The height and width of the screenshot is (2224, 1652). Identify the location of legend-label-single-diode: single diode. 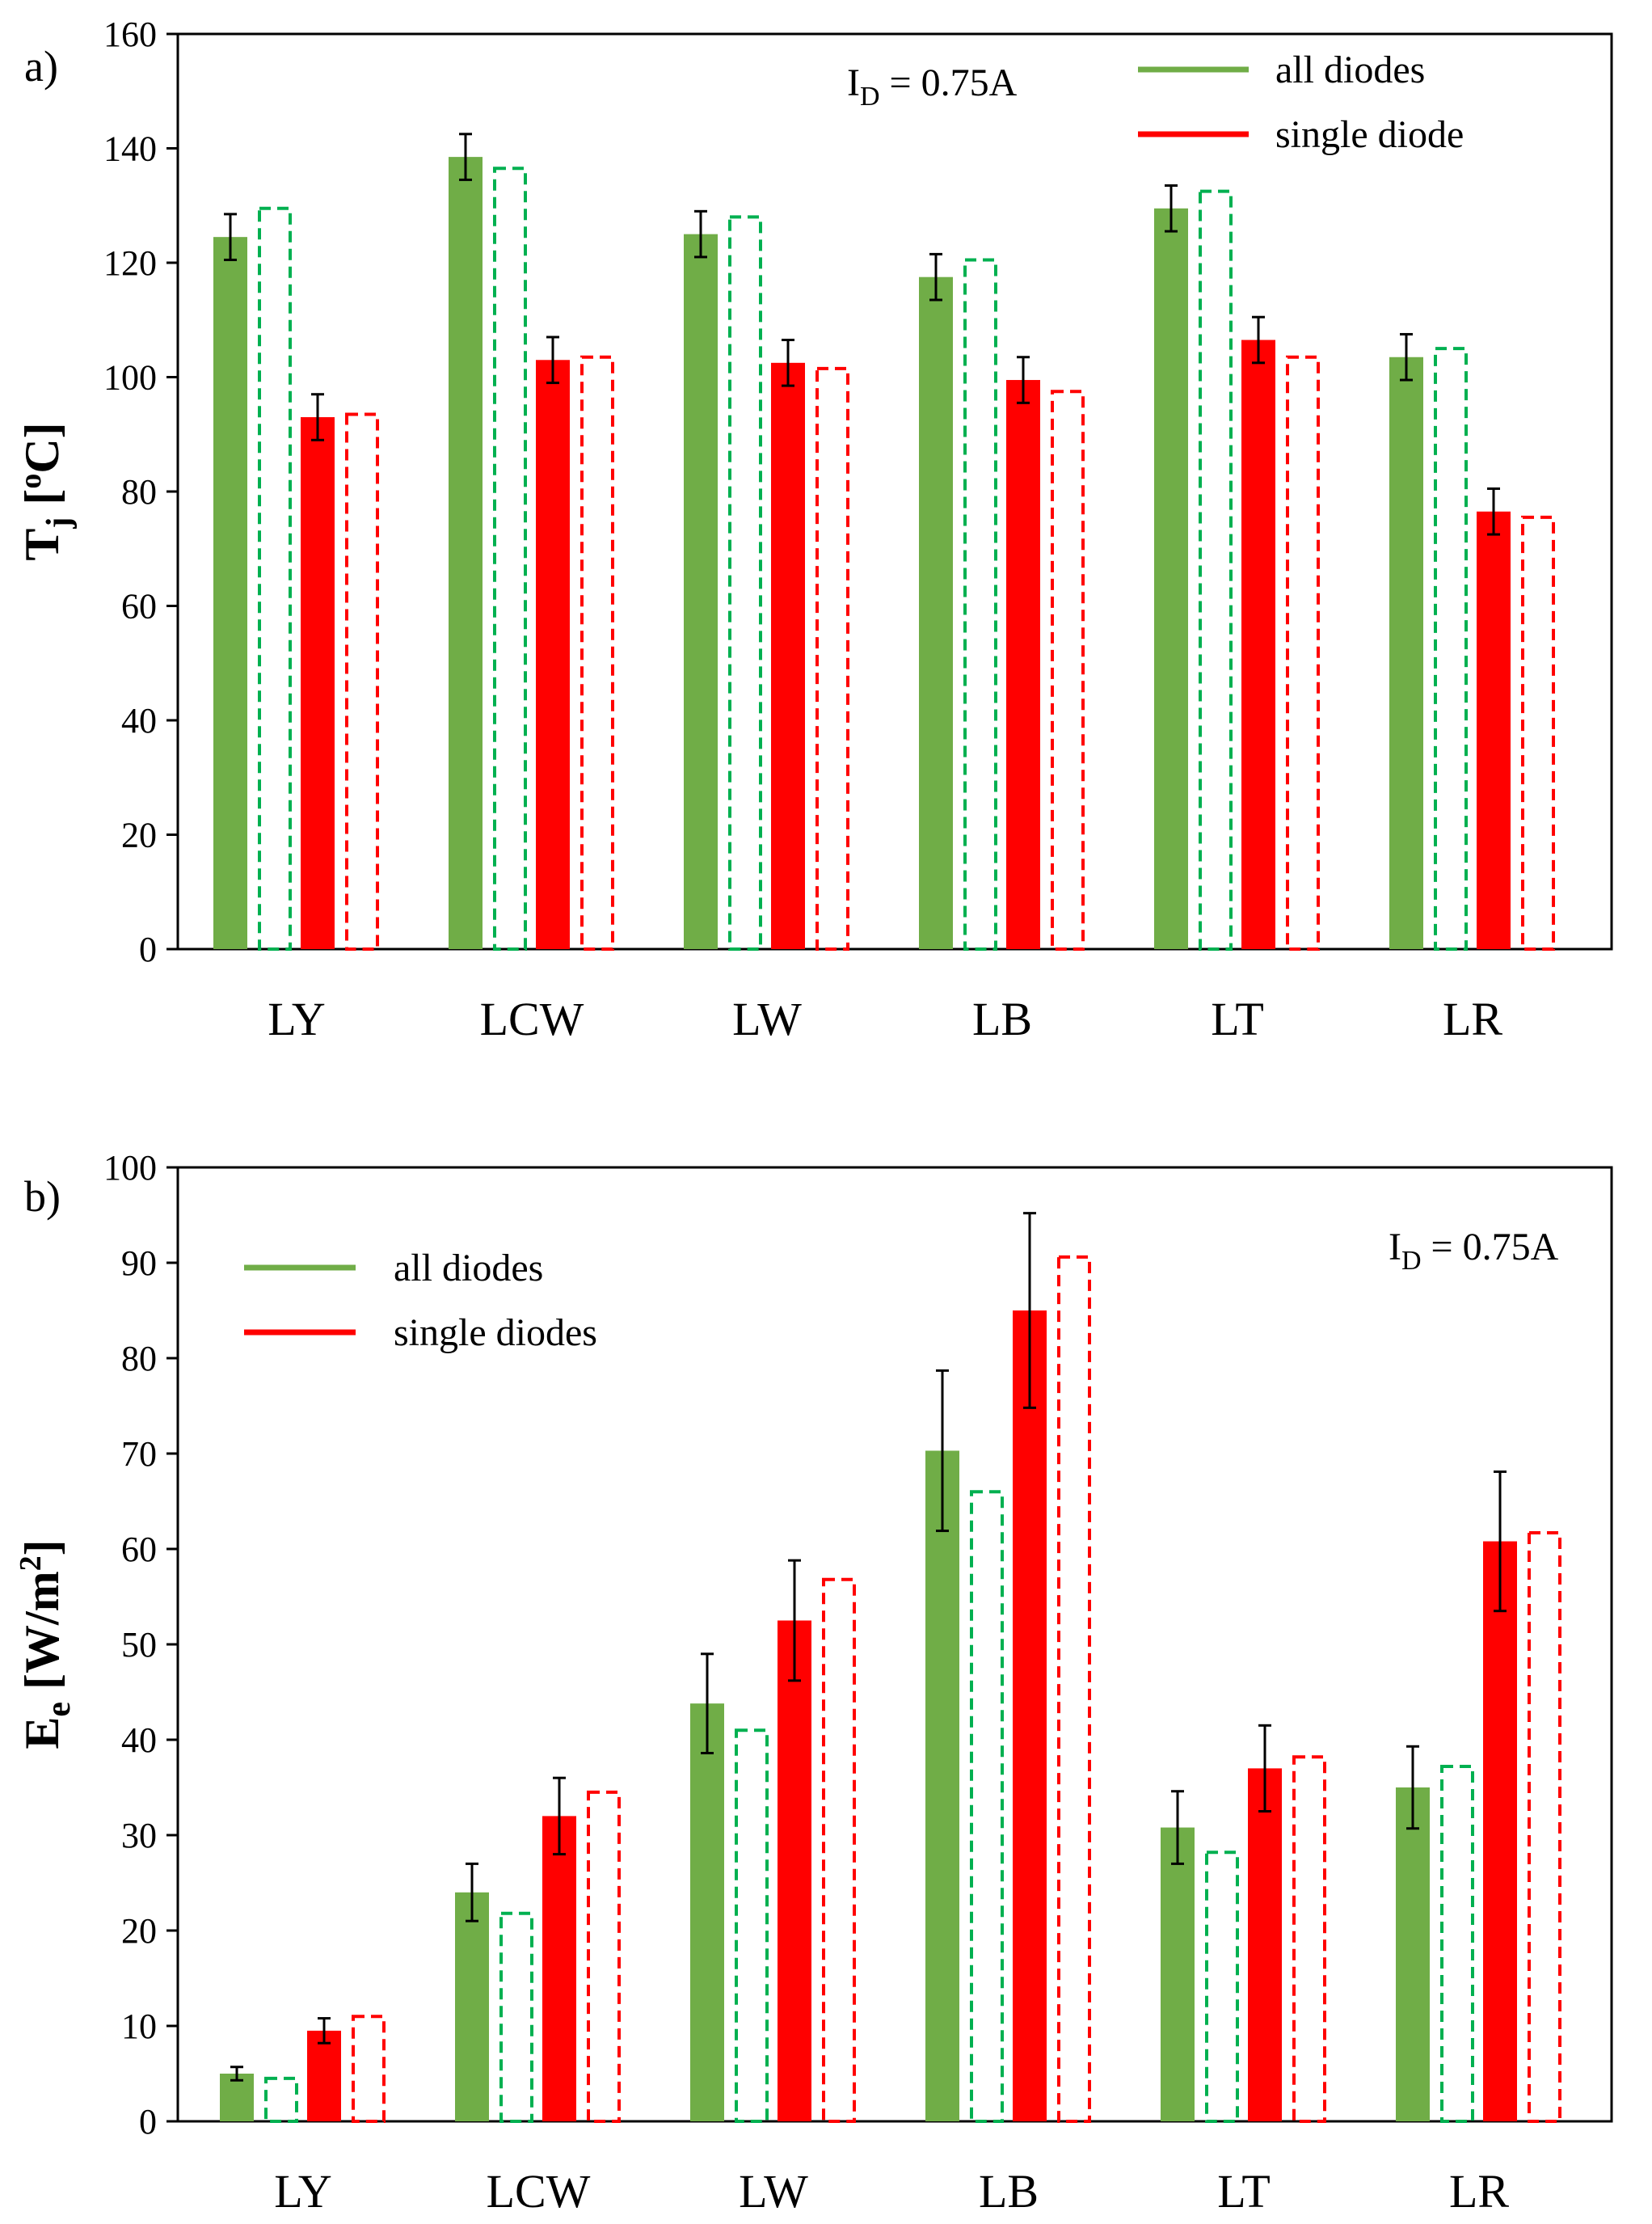
(1369, 134).